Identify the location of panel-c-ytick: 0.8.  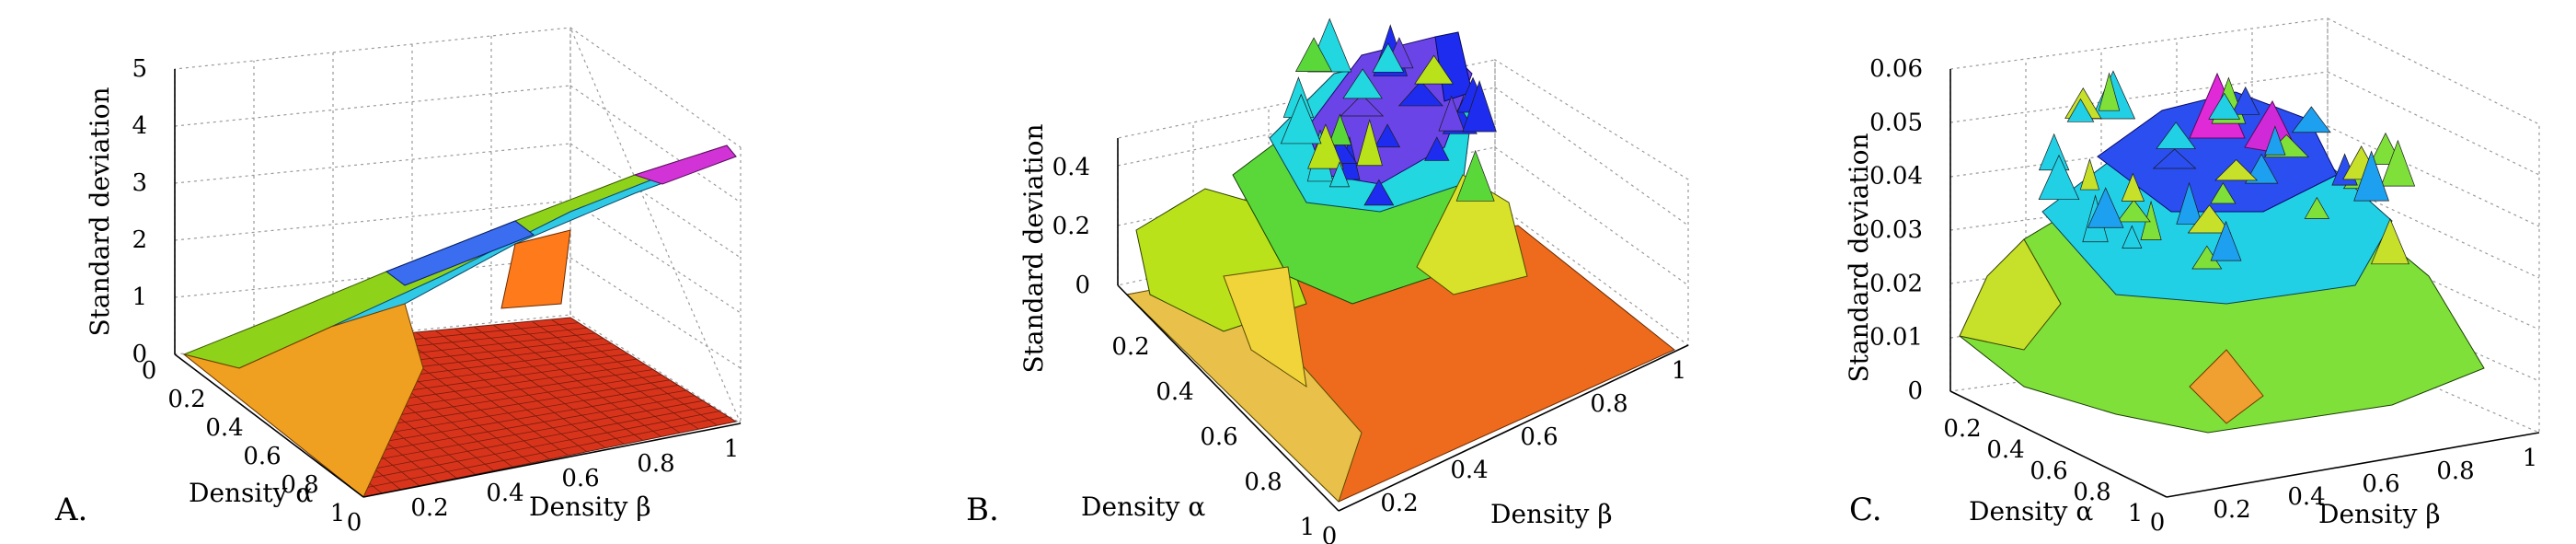
(2091, 492).